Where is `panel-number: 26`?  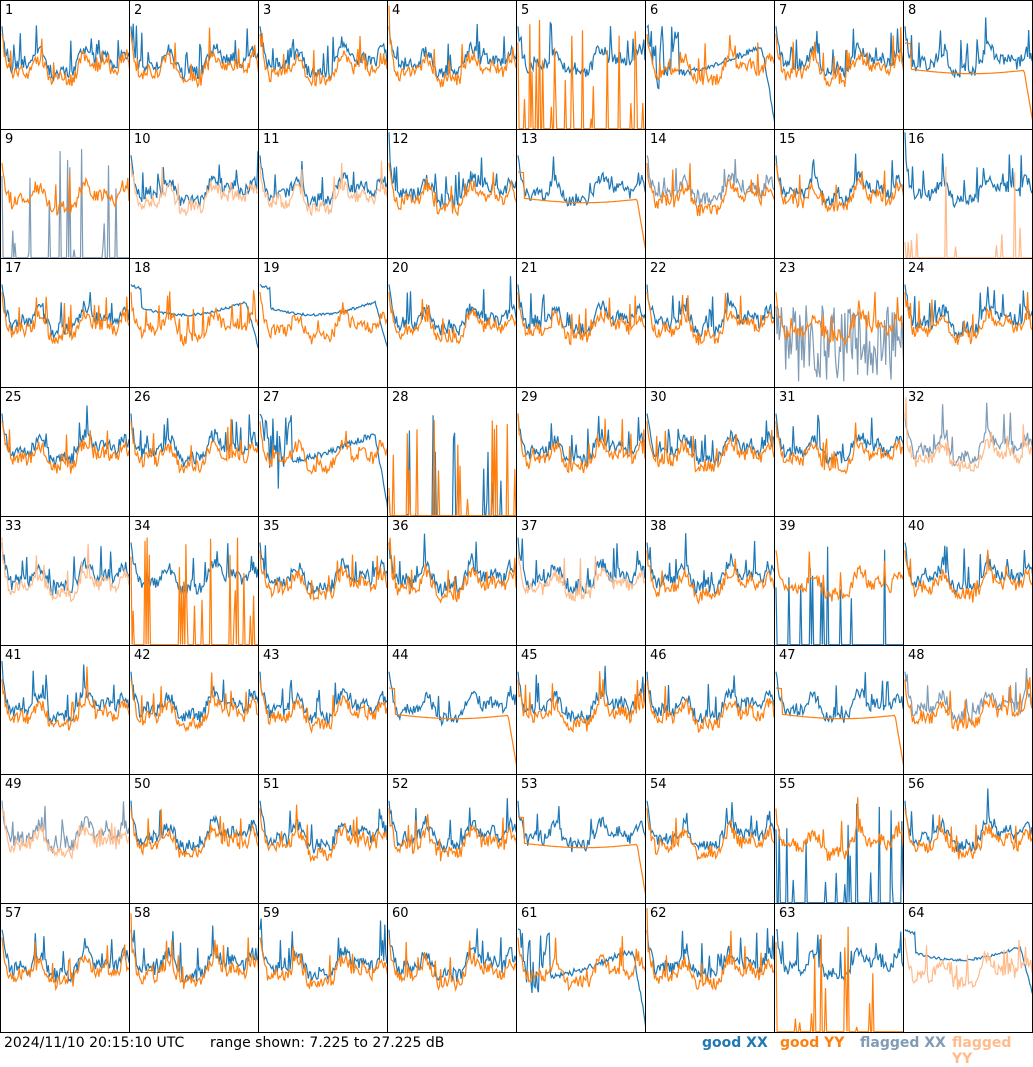
panel-number: 26 is located at coordinates (142, 397).